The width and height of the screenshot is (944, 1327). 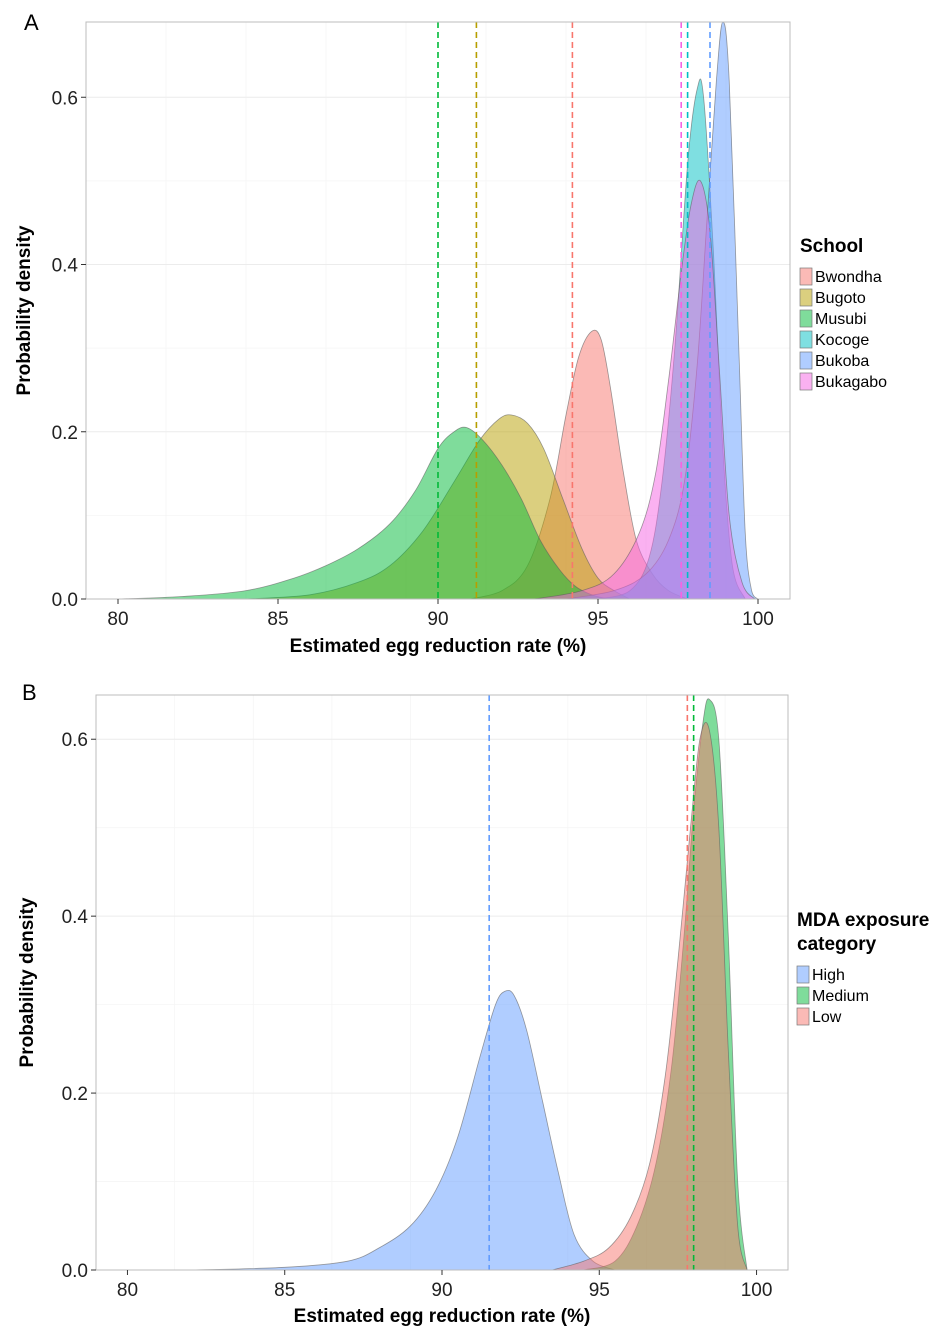 I want to click on legend: MDA exposure category High Medium Low, so click(x=862, y=968).